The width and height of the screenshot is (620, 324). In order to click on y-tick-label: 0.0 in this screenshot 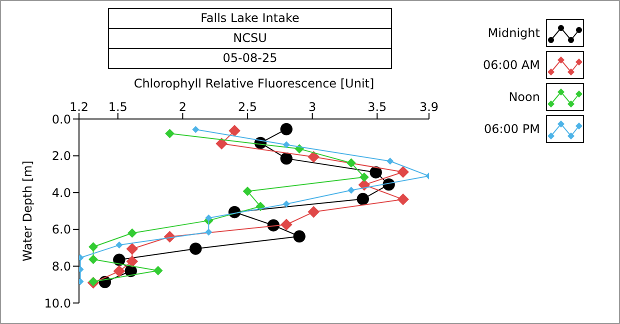, I will do `click(61, 119)`.